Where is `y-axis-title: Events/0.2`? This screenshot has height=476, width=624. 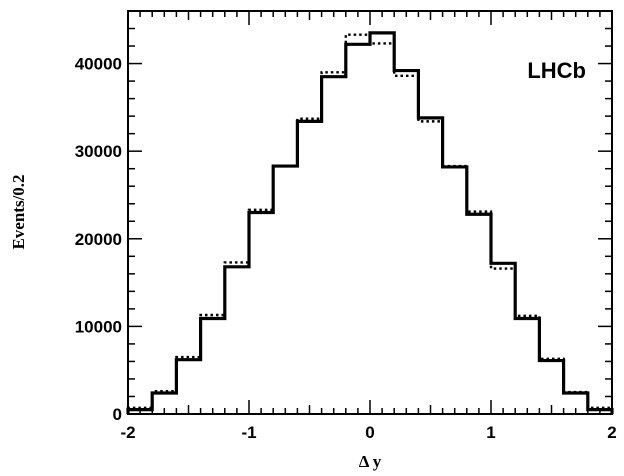
y-axis-title: Events/0.2 is located at coordinates (18, 211).